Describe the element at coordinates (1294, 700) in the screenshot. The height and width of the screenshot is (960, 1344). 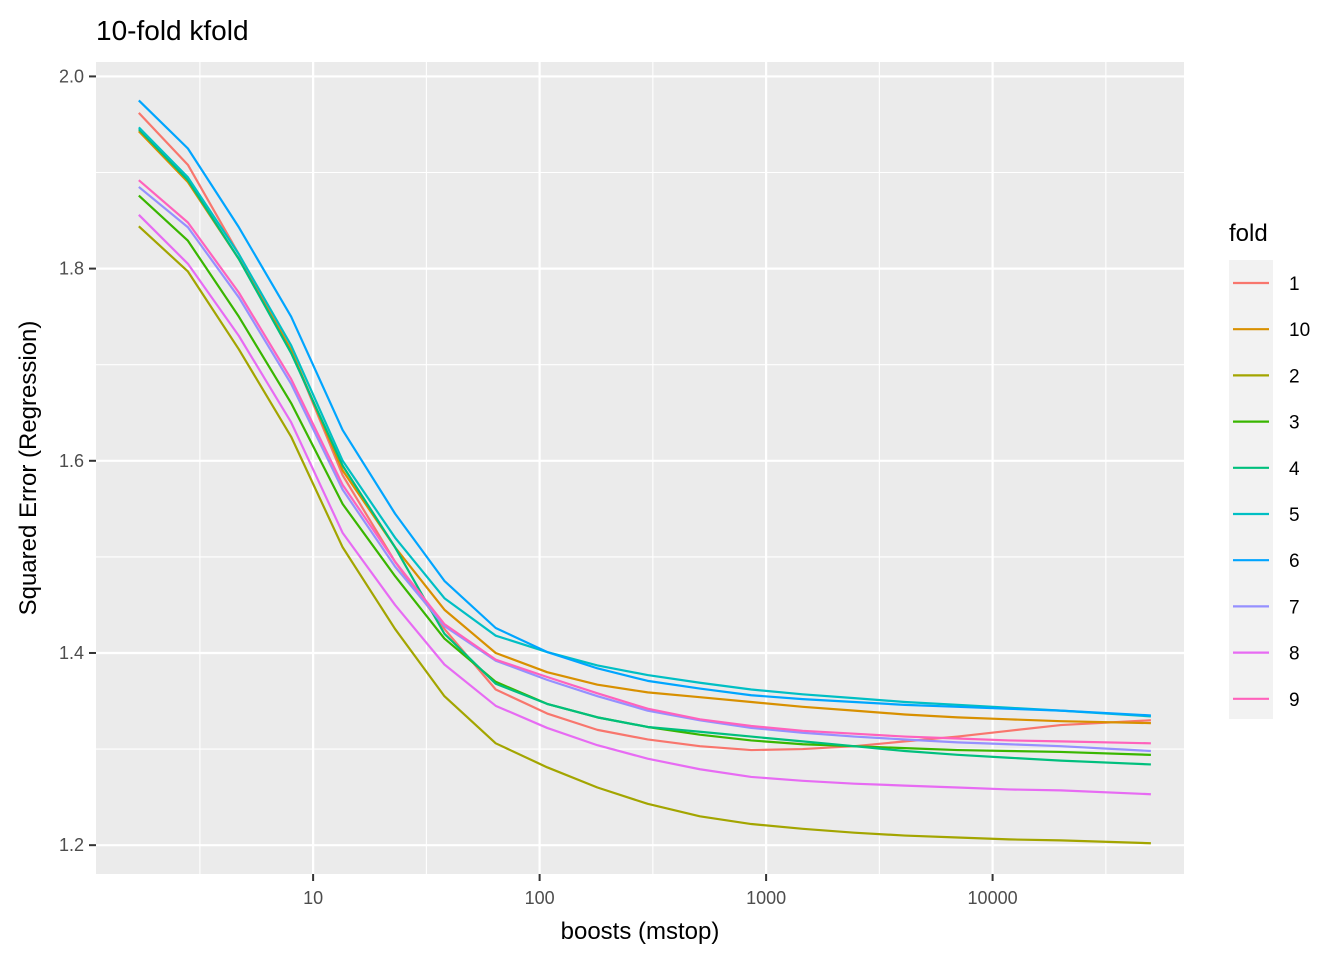
I see `legend-label-fold-9: 9` at that location.